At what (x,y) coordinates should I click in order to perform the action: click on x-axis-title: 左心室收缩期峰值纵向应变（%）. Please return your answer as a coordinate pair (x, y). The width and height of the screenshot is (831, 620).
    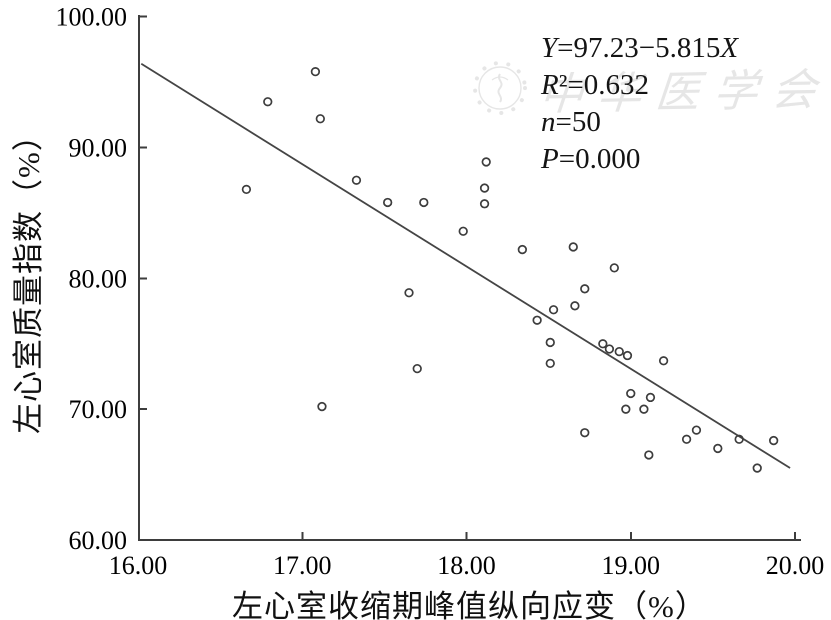
    Looking at the image, I should click on (469, 604).